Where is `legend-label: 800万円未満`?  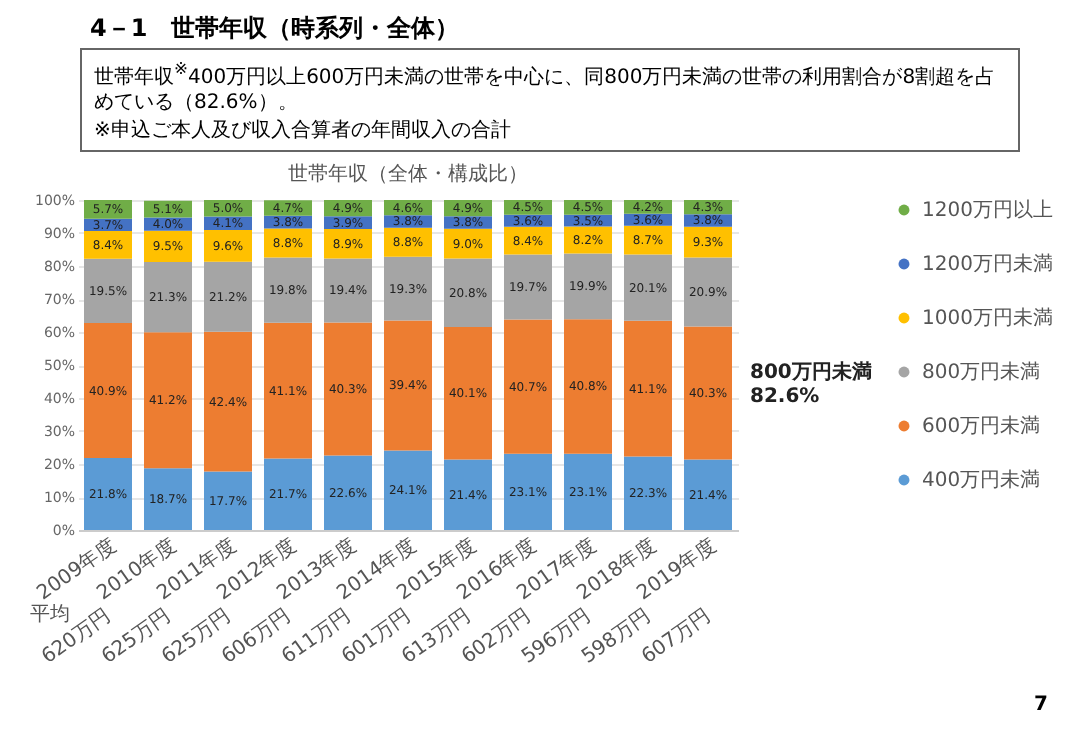
legend-label: 800万円未満 is located at coordinates (981, 372).